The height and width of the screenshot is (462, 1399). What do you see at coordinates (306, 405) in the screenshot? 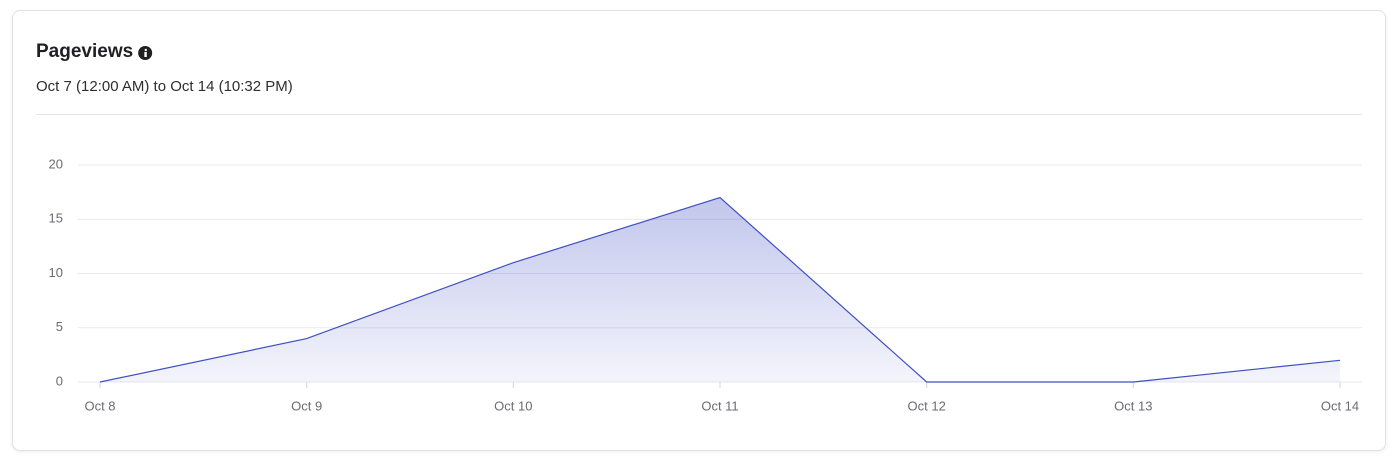
I see `x-tick-label: Oct 9` at bounding box center [306, 405].